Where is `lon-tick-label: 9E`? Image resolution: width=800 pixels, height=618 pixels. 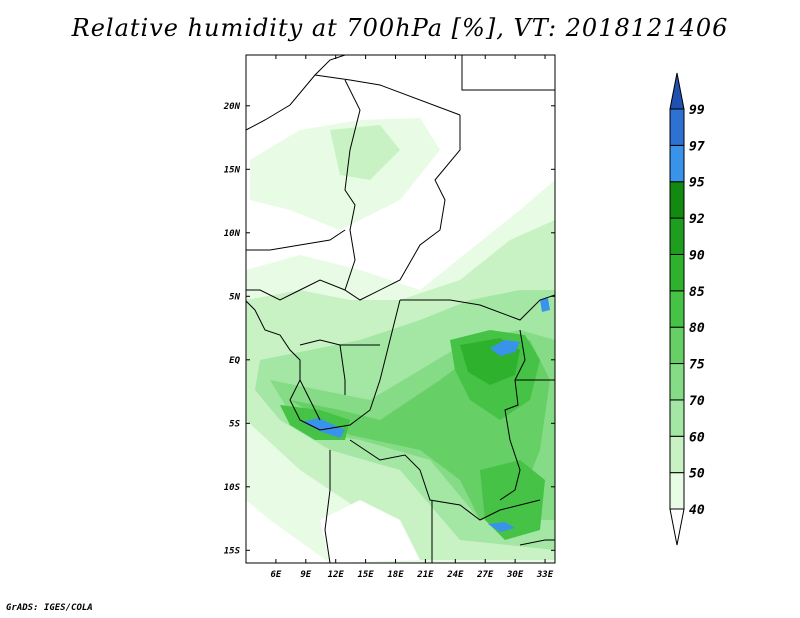 lon-tick-label: 9E is located at coordinates (305, 575).